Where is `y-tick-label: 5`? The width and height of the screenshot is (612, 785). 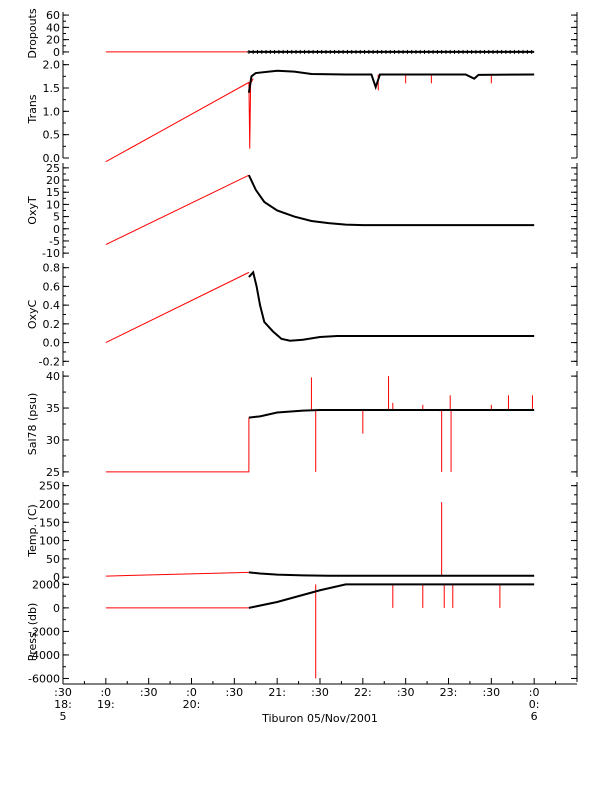
y-tick-label: 5 is located at coordinates (56, 217).